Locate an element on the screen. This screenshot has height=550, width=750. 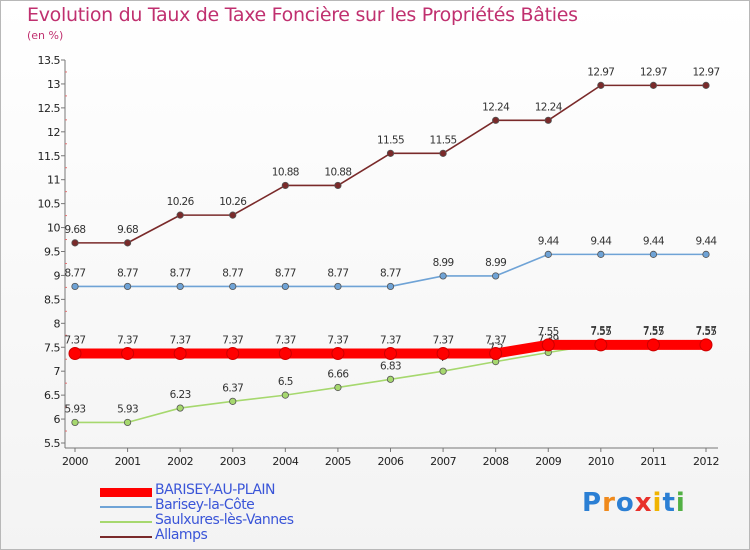
y-tick-label: 6 is located at coordinates (57, 419).